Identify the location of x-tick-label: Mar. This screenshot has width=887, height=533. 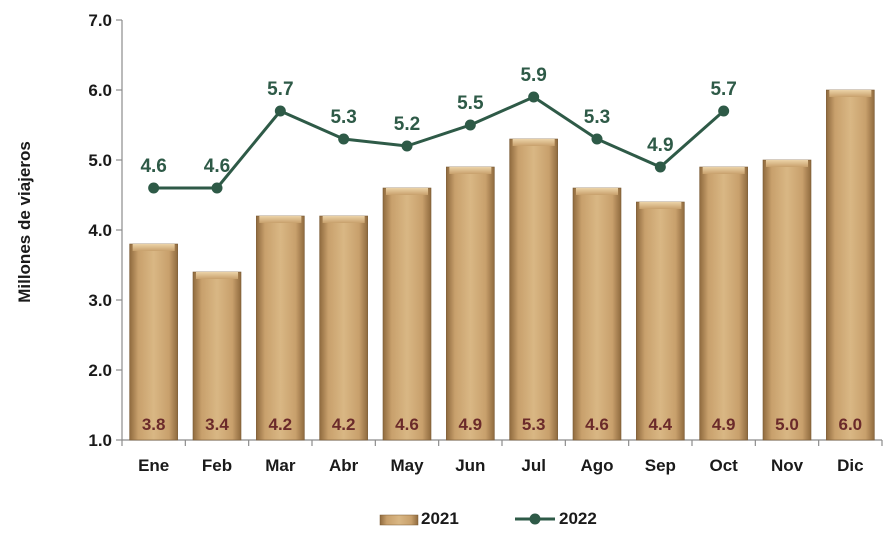
(280, 465).